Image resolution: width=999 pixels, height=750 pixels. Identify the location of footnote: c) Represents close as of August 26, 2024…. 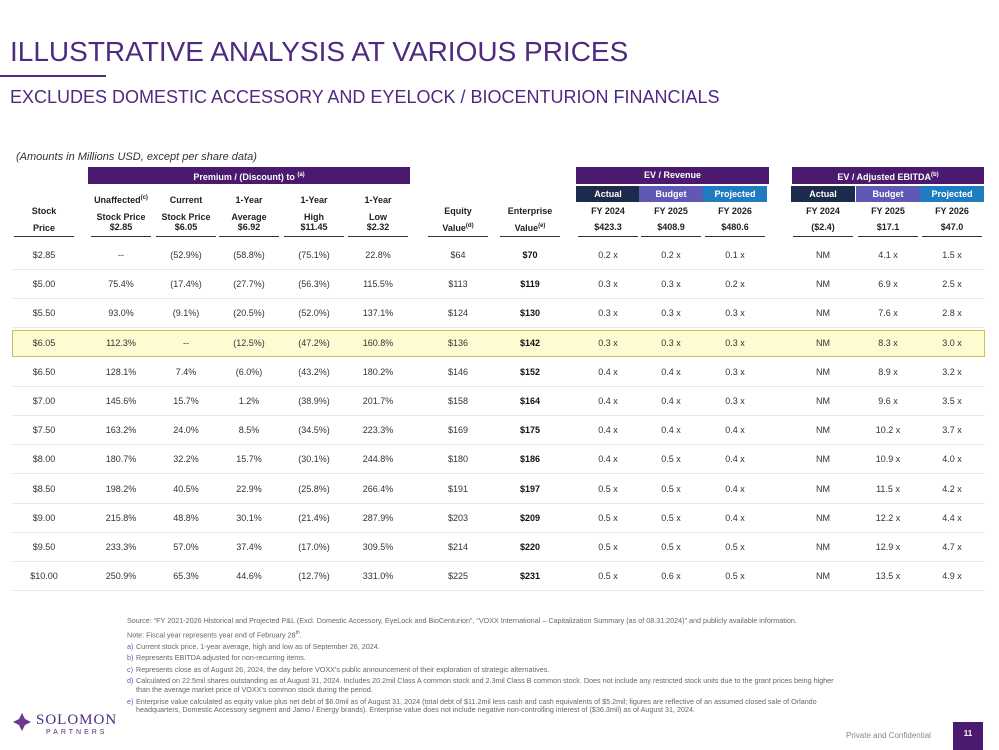
(487, 669).